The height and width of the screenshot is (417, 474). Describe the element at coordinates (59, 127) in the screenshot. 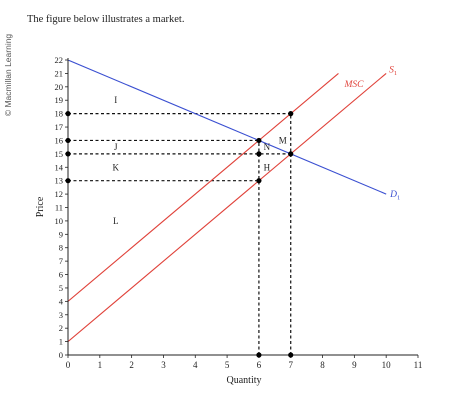

I see `y-tick-label: 17` at that location.